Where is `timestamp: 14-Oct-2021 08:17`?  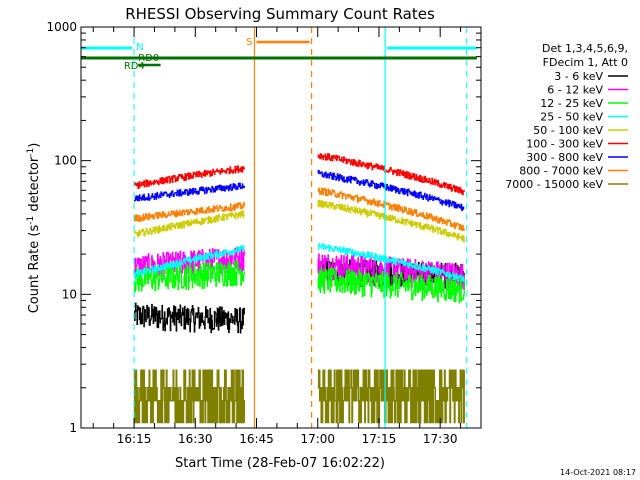 timestamp: 14-Oct-2021 08:17 is located at coordinates (598, 472).